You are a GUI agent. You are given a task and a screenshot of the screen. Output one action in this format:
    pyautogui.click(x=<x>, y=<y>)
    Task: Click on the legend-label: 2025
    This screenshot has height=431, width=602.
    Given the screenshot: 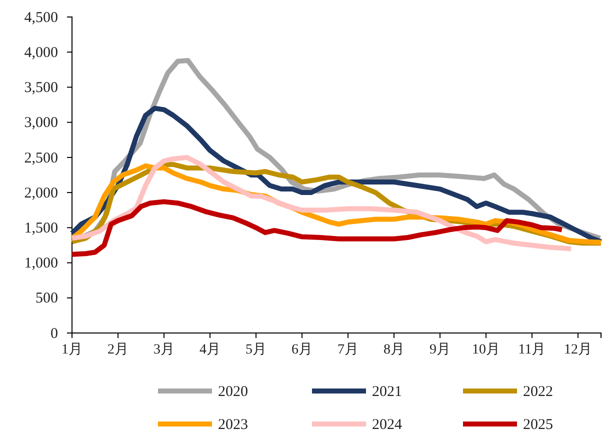 What is the action you would take?
    pyautogui.click(x=538, y=424)
    